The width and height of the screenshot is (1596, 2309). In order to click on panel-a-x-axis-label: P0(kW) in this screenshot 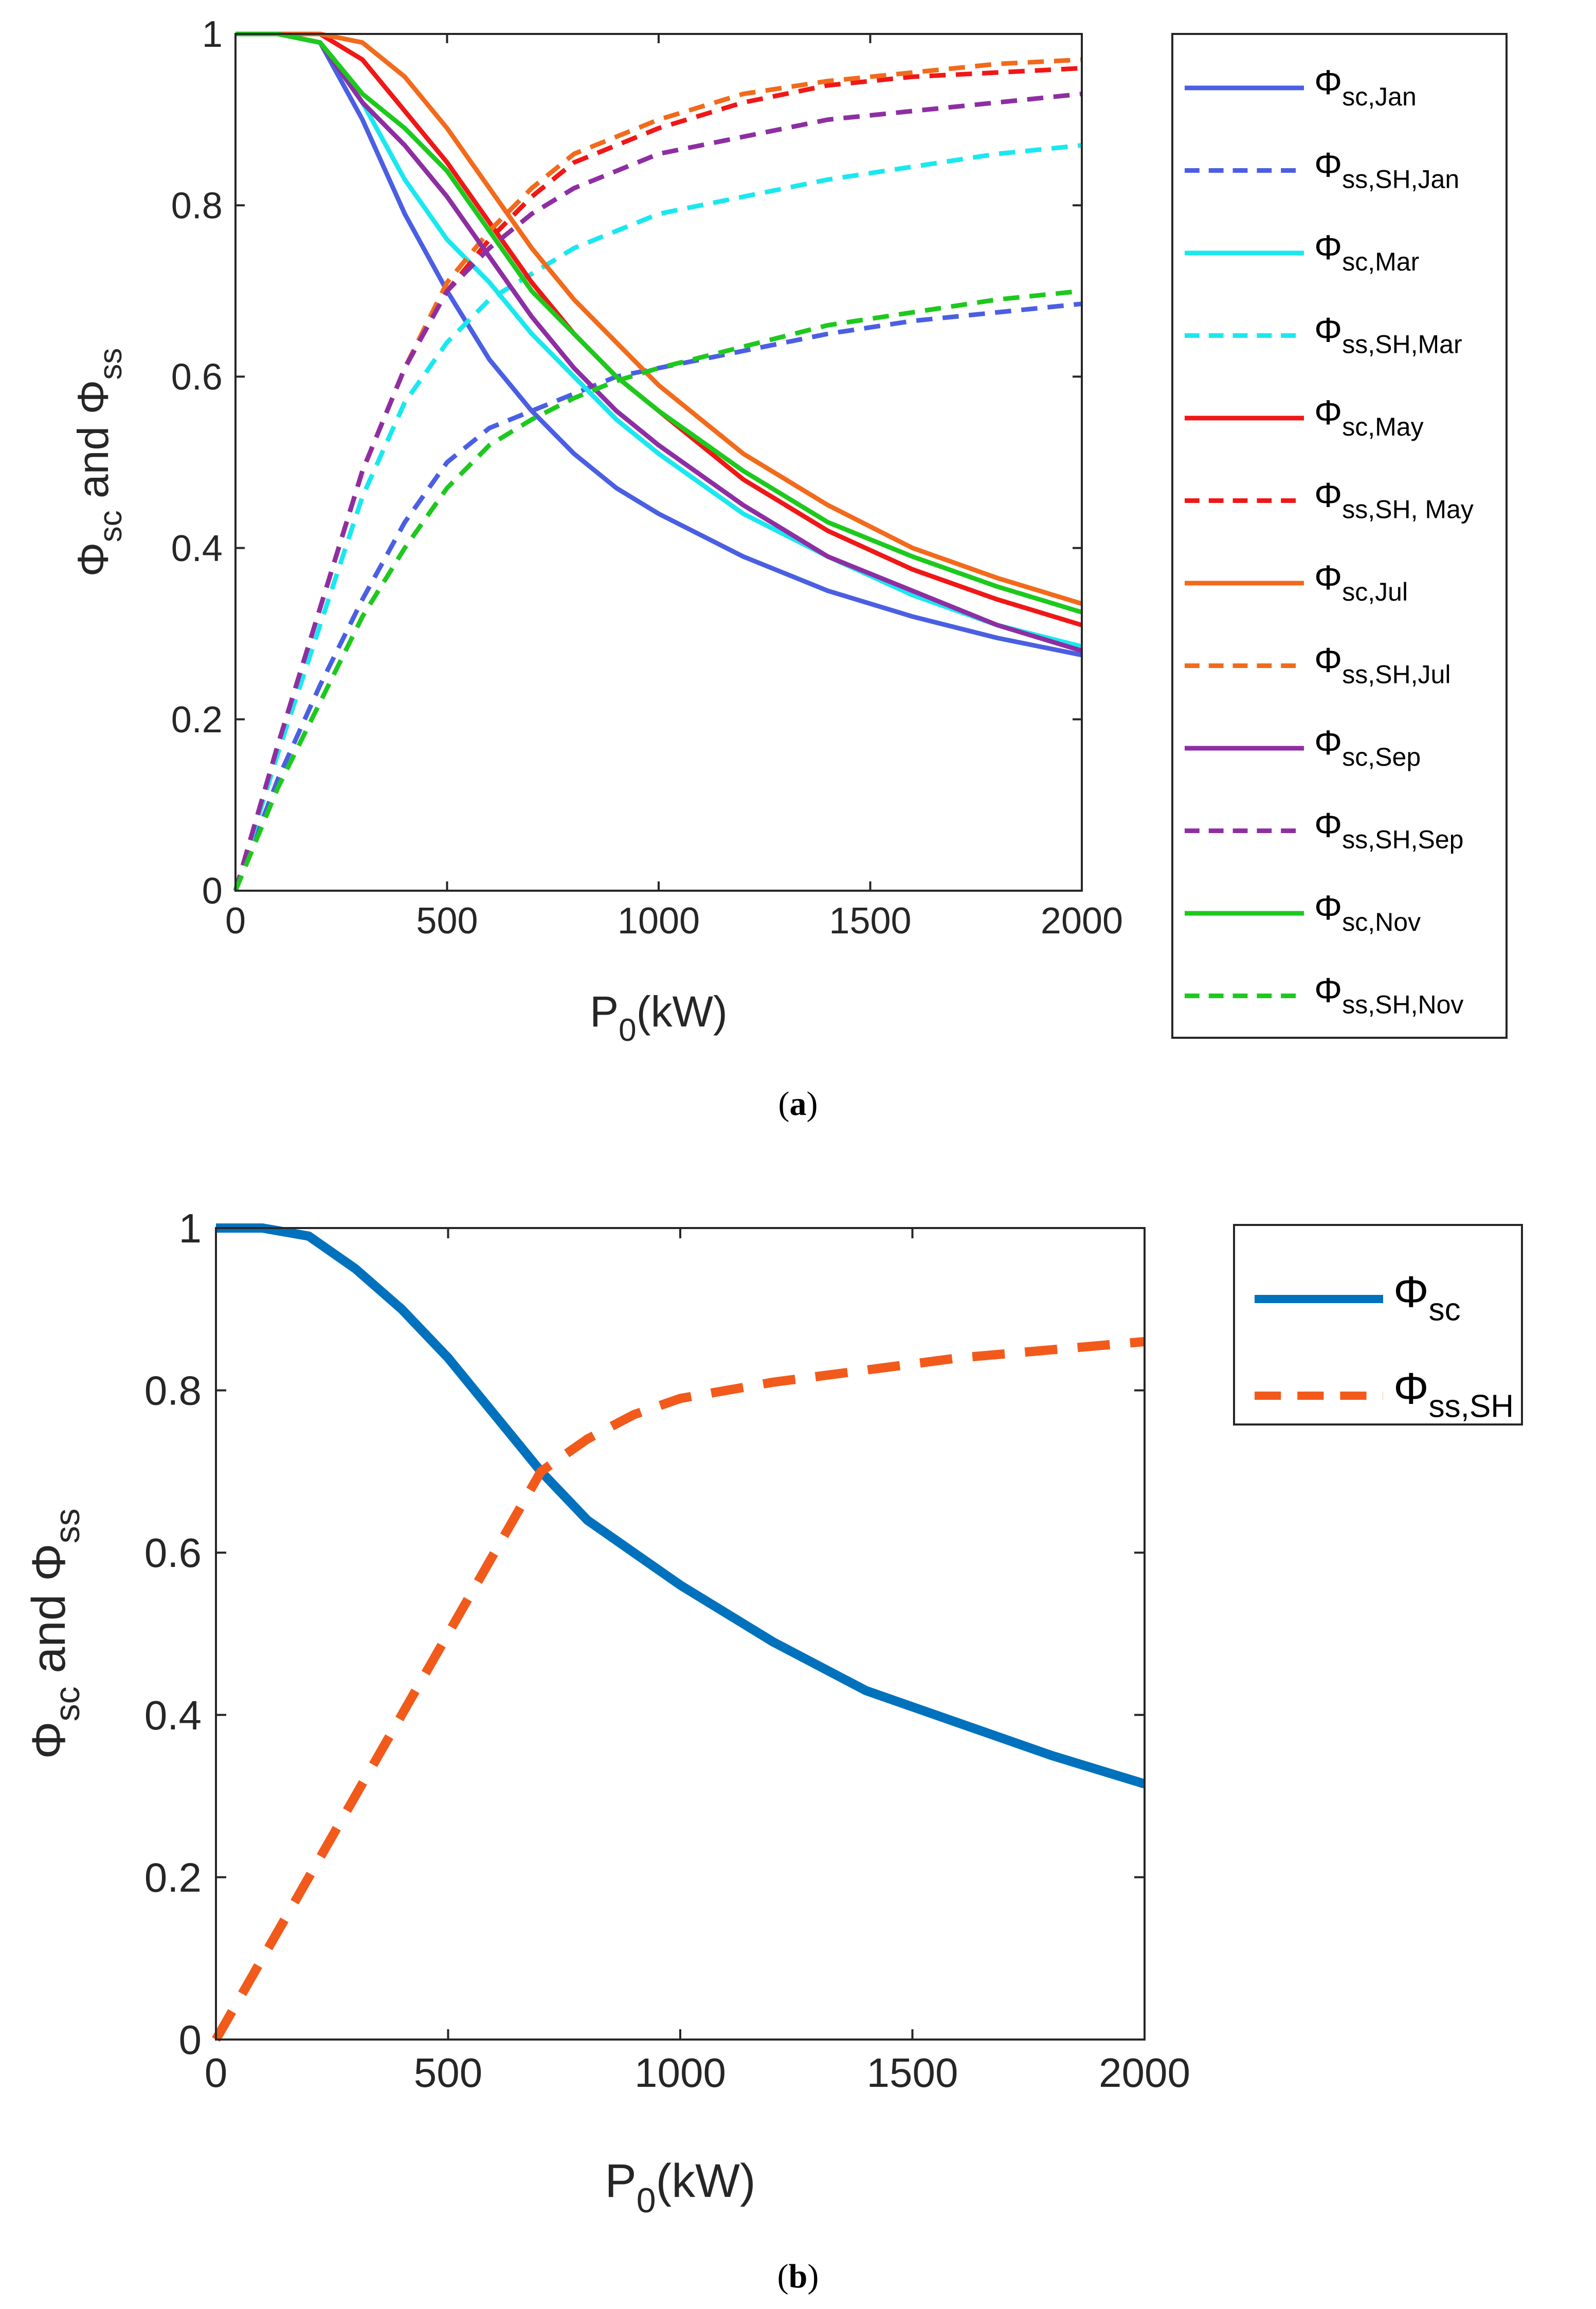, I will do `click(659, 1017)`.